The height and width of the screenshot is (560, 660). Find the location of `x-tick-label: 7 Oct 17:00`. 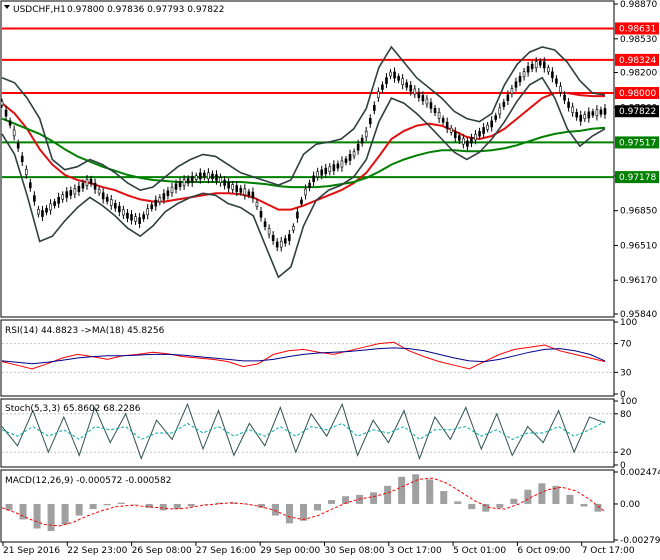

x-tick-label: 7 Oct 17:00 is located at coordinates (608, 551).